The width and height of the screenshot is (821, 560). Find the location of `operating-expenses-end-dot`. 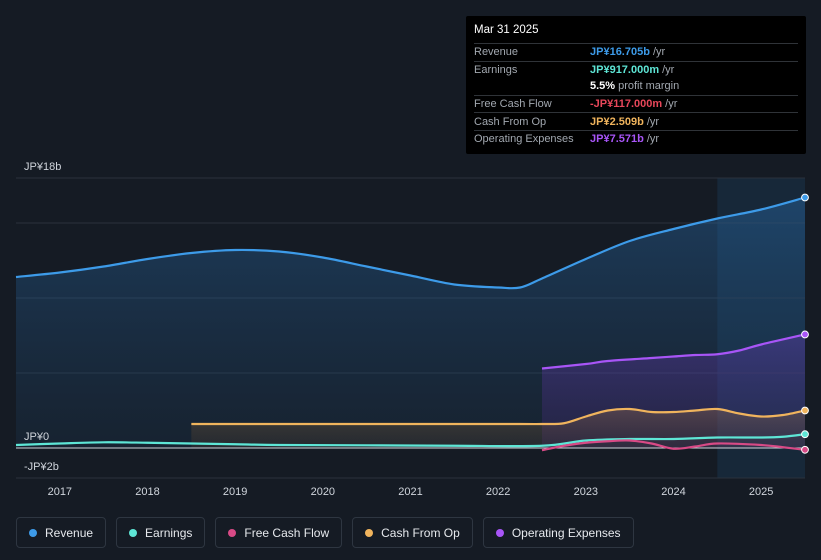

operating-expenses-end-dot is located at coordinates (805, 334).